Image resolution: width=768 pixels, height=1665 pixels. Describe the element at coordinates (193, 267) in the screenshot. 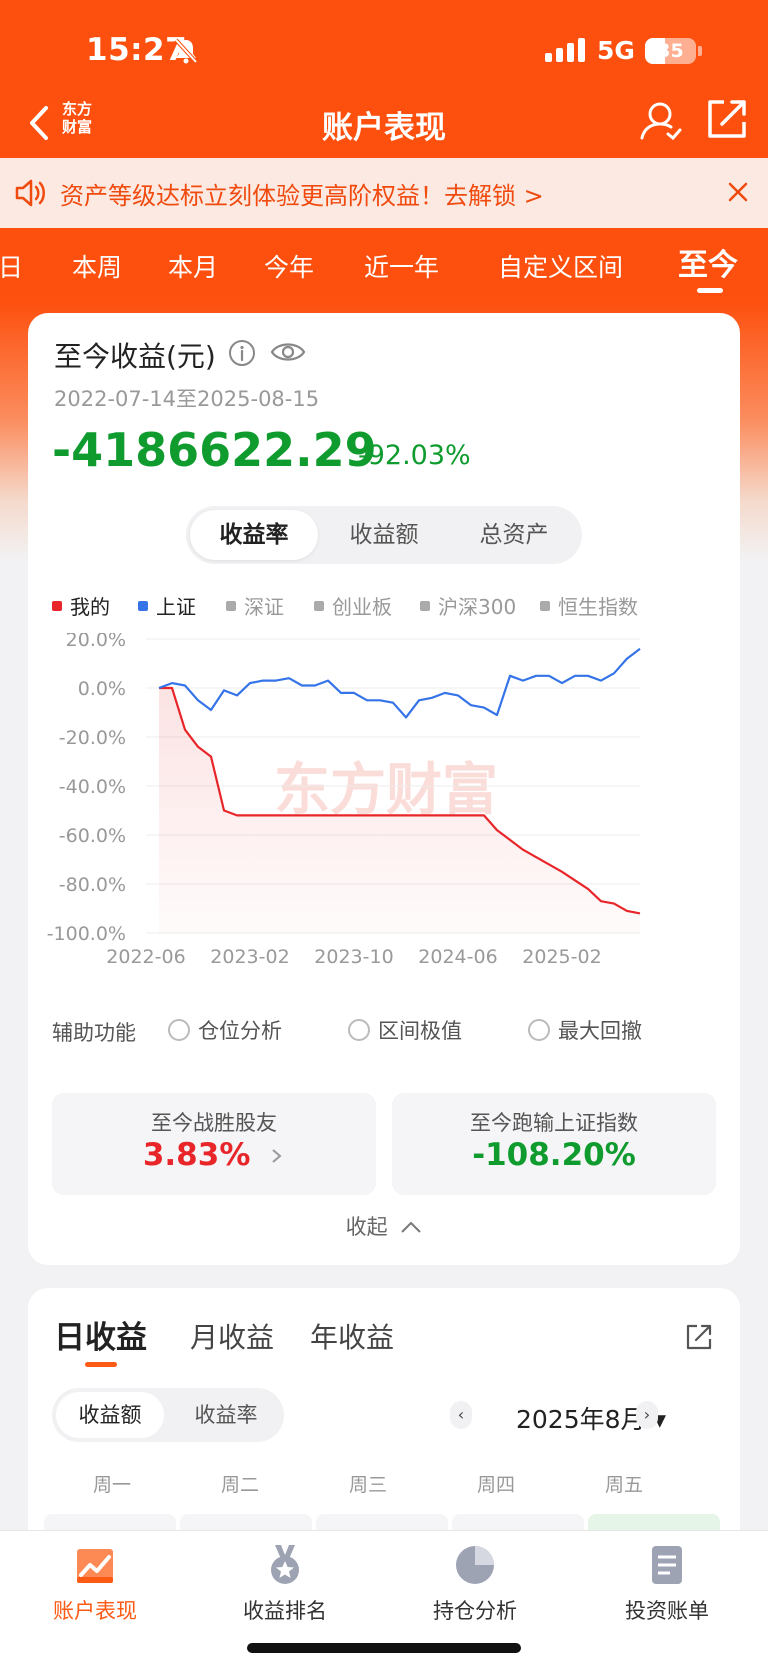

I see `tab-month: 本月` at that location.